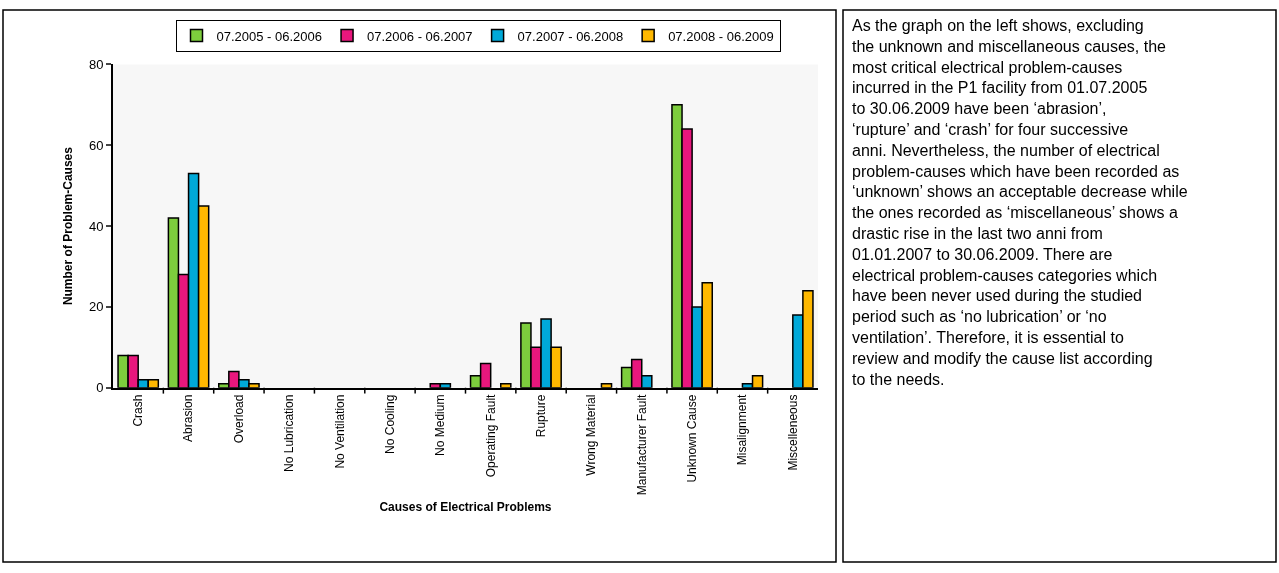 The width and height of the screenshot is (1279, 573). Describe the element at coordinates (692, 438) in the screenshot. I see `x-tick-label: Unknown Cause` at that location.